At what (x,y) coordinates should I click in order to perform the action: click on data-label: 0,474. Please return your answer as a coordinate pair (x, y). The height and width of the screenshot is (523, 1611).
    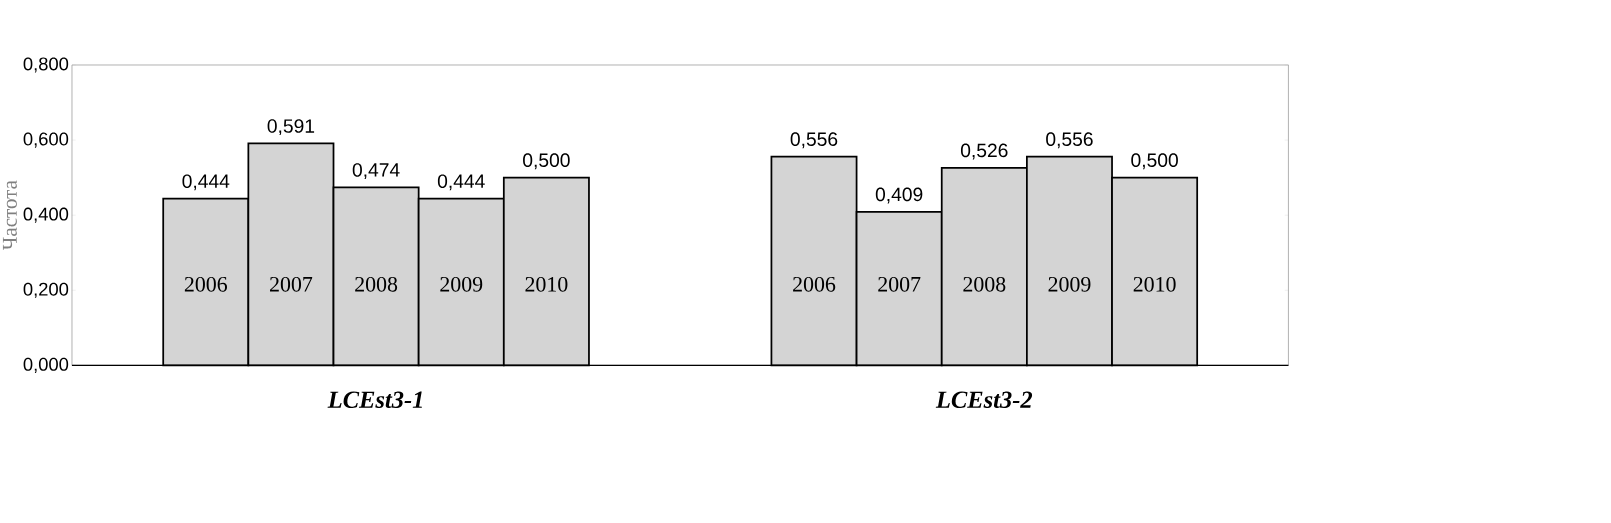
    Looking at the image, I should click on (376, 170).